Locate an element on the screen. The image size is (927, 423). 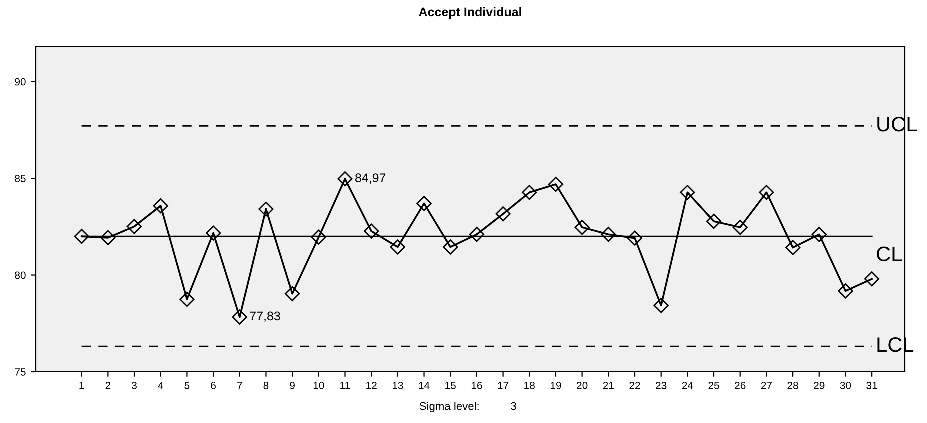
x-tick-label: 23 is located at coordinates (661, 386).